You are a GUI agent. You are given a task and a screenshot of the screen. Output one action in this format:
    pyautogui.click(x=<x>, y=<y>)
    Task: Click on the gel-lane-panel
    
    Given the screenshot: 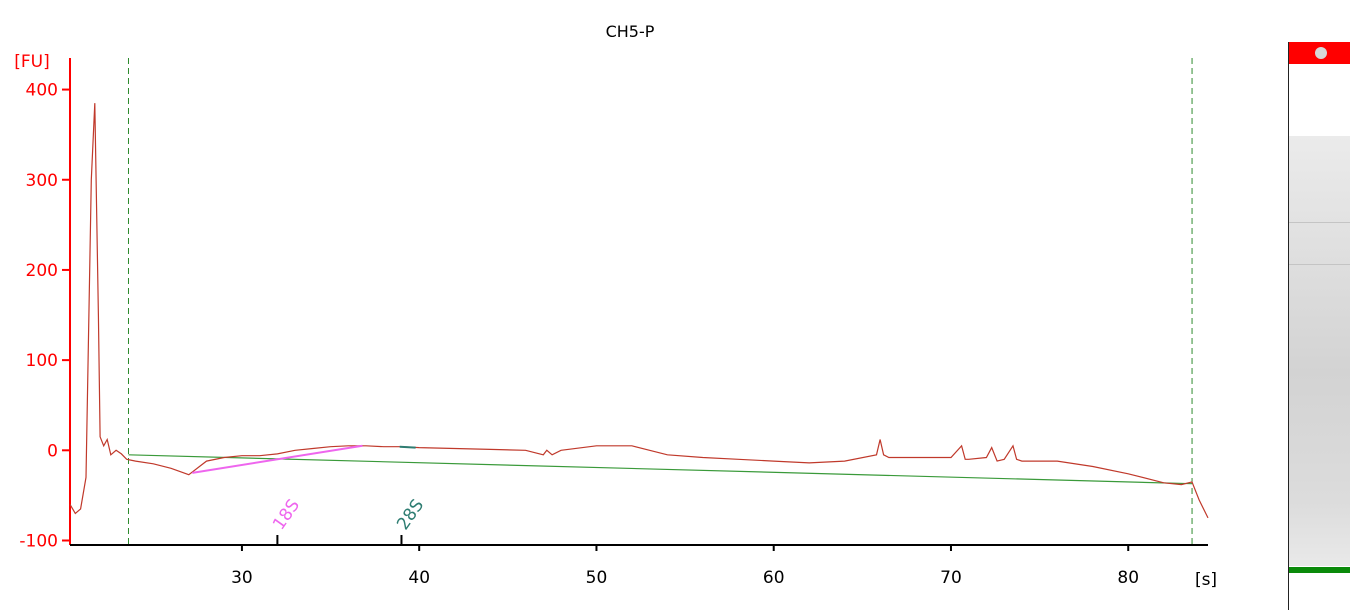 What is the action you would take?
    pyautogui.click(x=1319, y=326)
    